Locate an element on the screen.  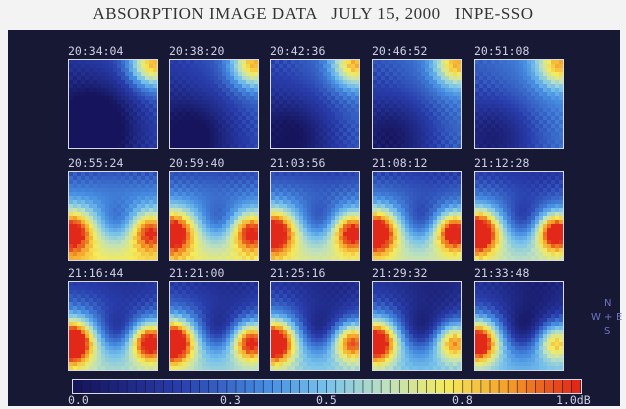
colorbar-tick-label: 0.8 is located at coordinates (462, 400).